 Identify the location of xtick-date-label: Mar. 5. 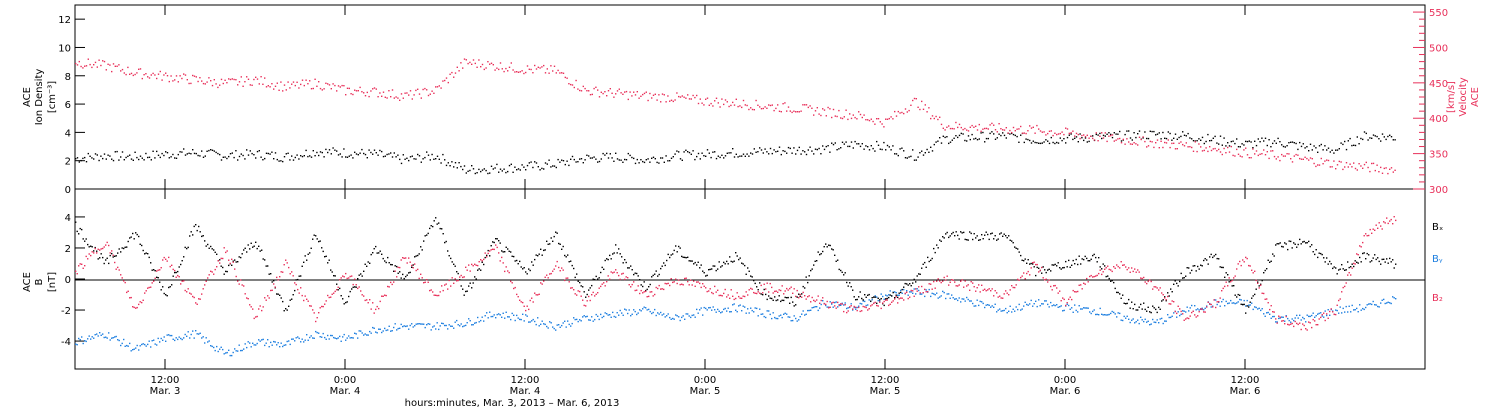
(885, 391).